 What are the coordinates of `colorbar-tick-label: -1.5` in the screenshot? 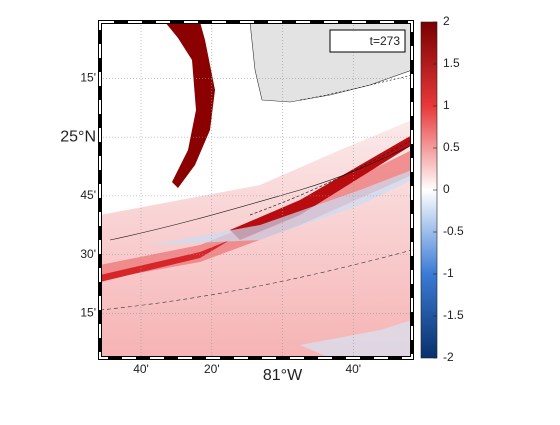 It's located at (453, 315).